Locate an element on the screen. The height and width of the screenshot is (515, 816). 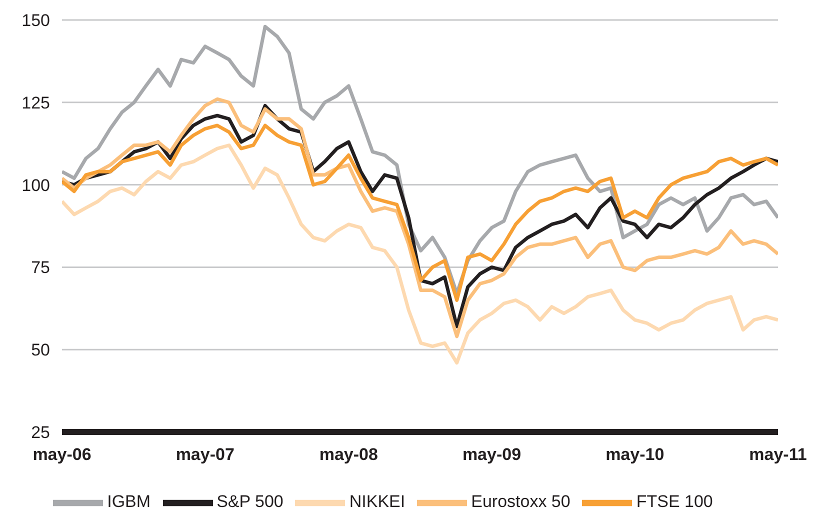
y-tick-label: 25 is located at coordinates (40, 432).